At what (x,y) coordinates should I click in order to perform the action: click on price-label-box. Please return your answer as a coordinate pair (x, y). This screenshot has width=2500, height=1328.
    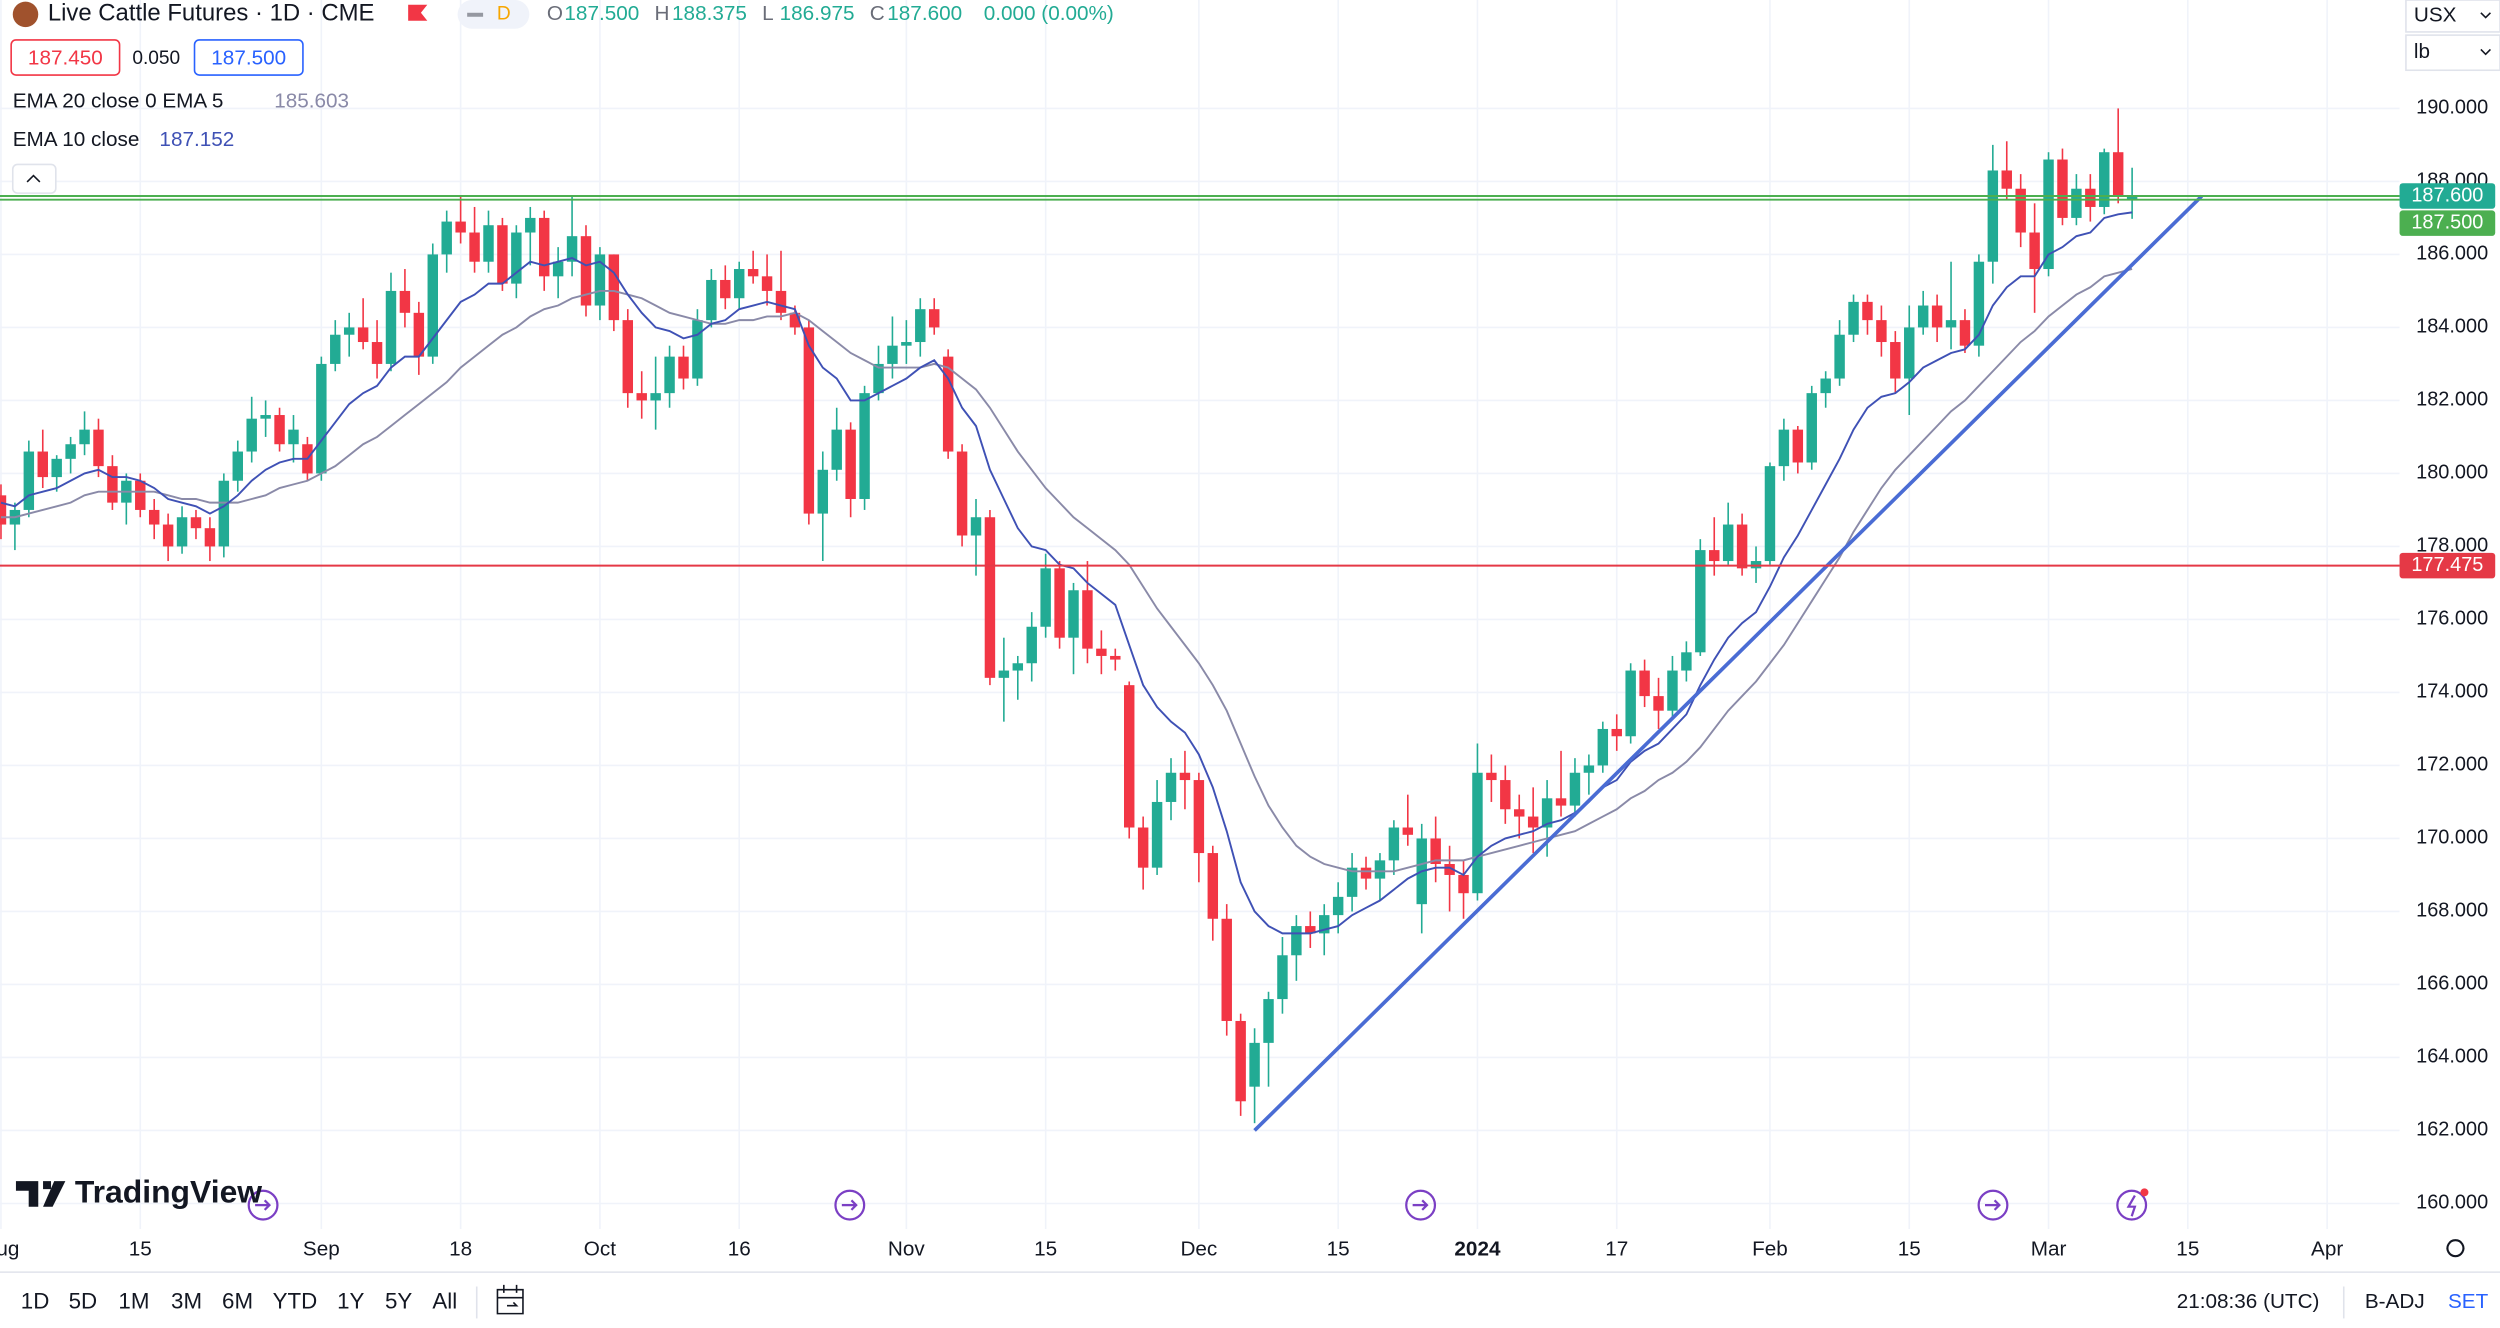
    Looking at the image, I should click on (2447, 223).